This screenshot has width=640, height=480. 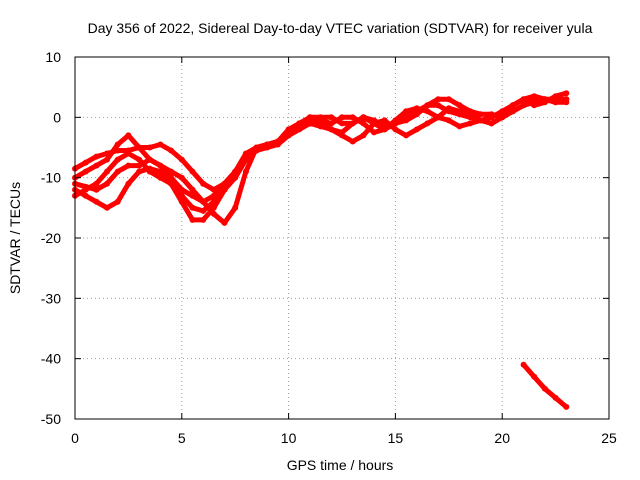 I want to click on x-tick-label: 0, so click(x=75, y=438).